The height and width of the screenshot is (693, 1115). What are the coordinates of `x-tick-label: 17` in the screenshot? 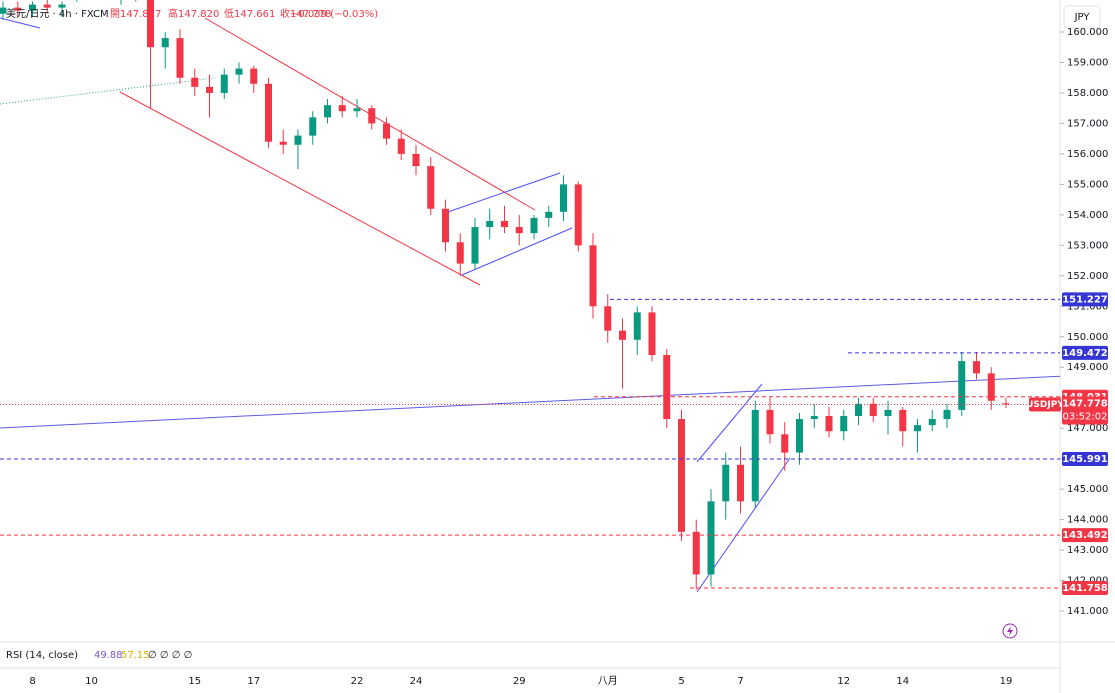 It's located at (253, 681).